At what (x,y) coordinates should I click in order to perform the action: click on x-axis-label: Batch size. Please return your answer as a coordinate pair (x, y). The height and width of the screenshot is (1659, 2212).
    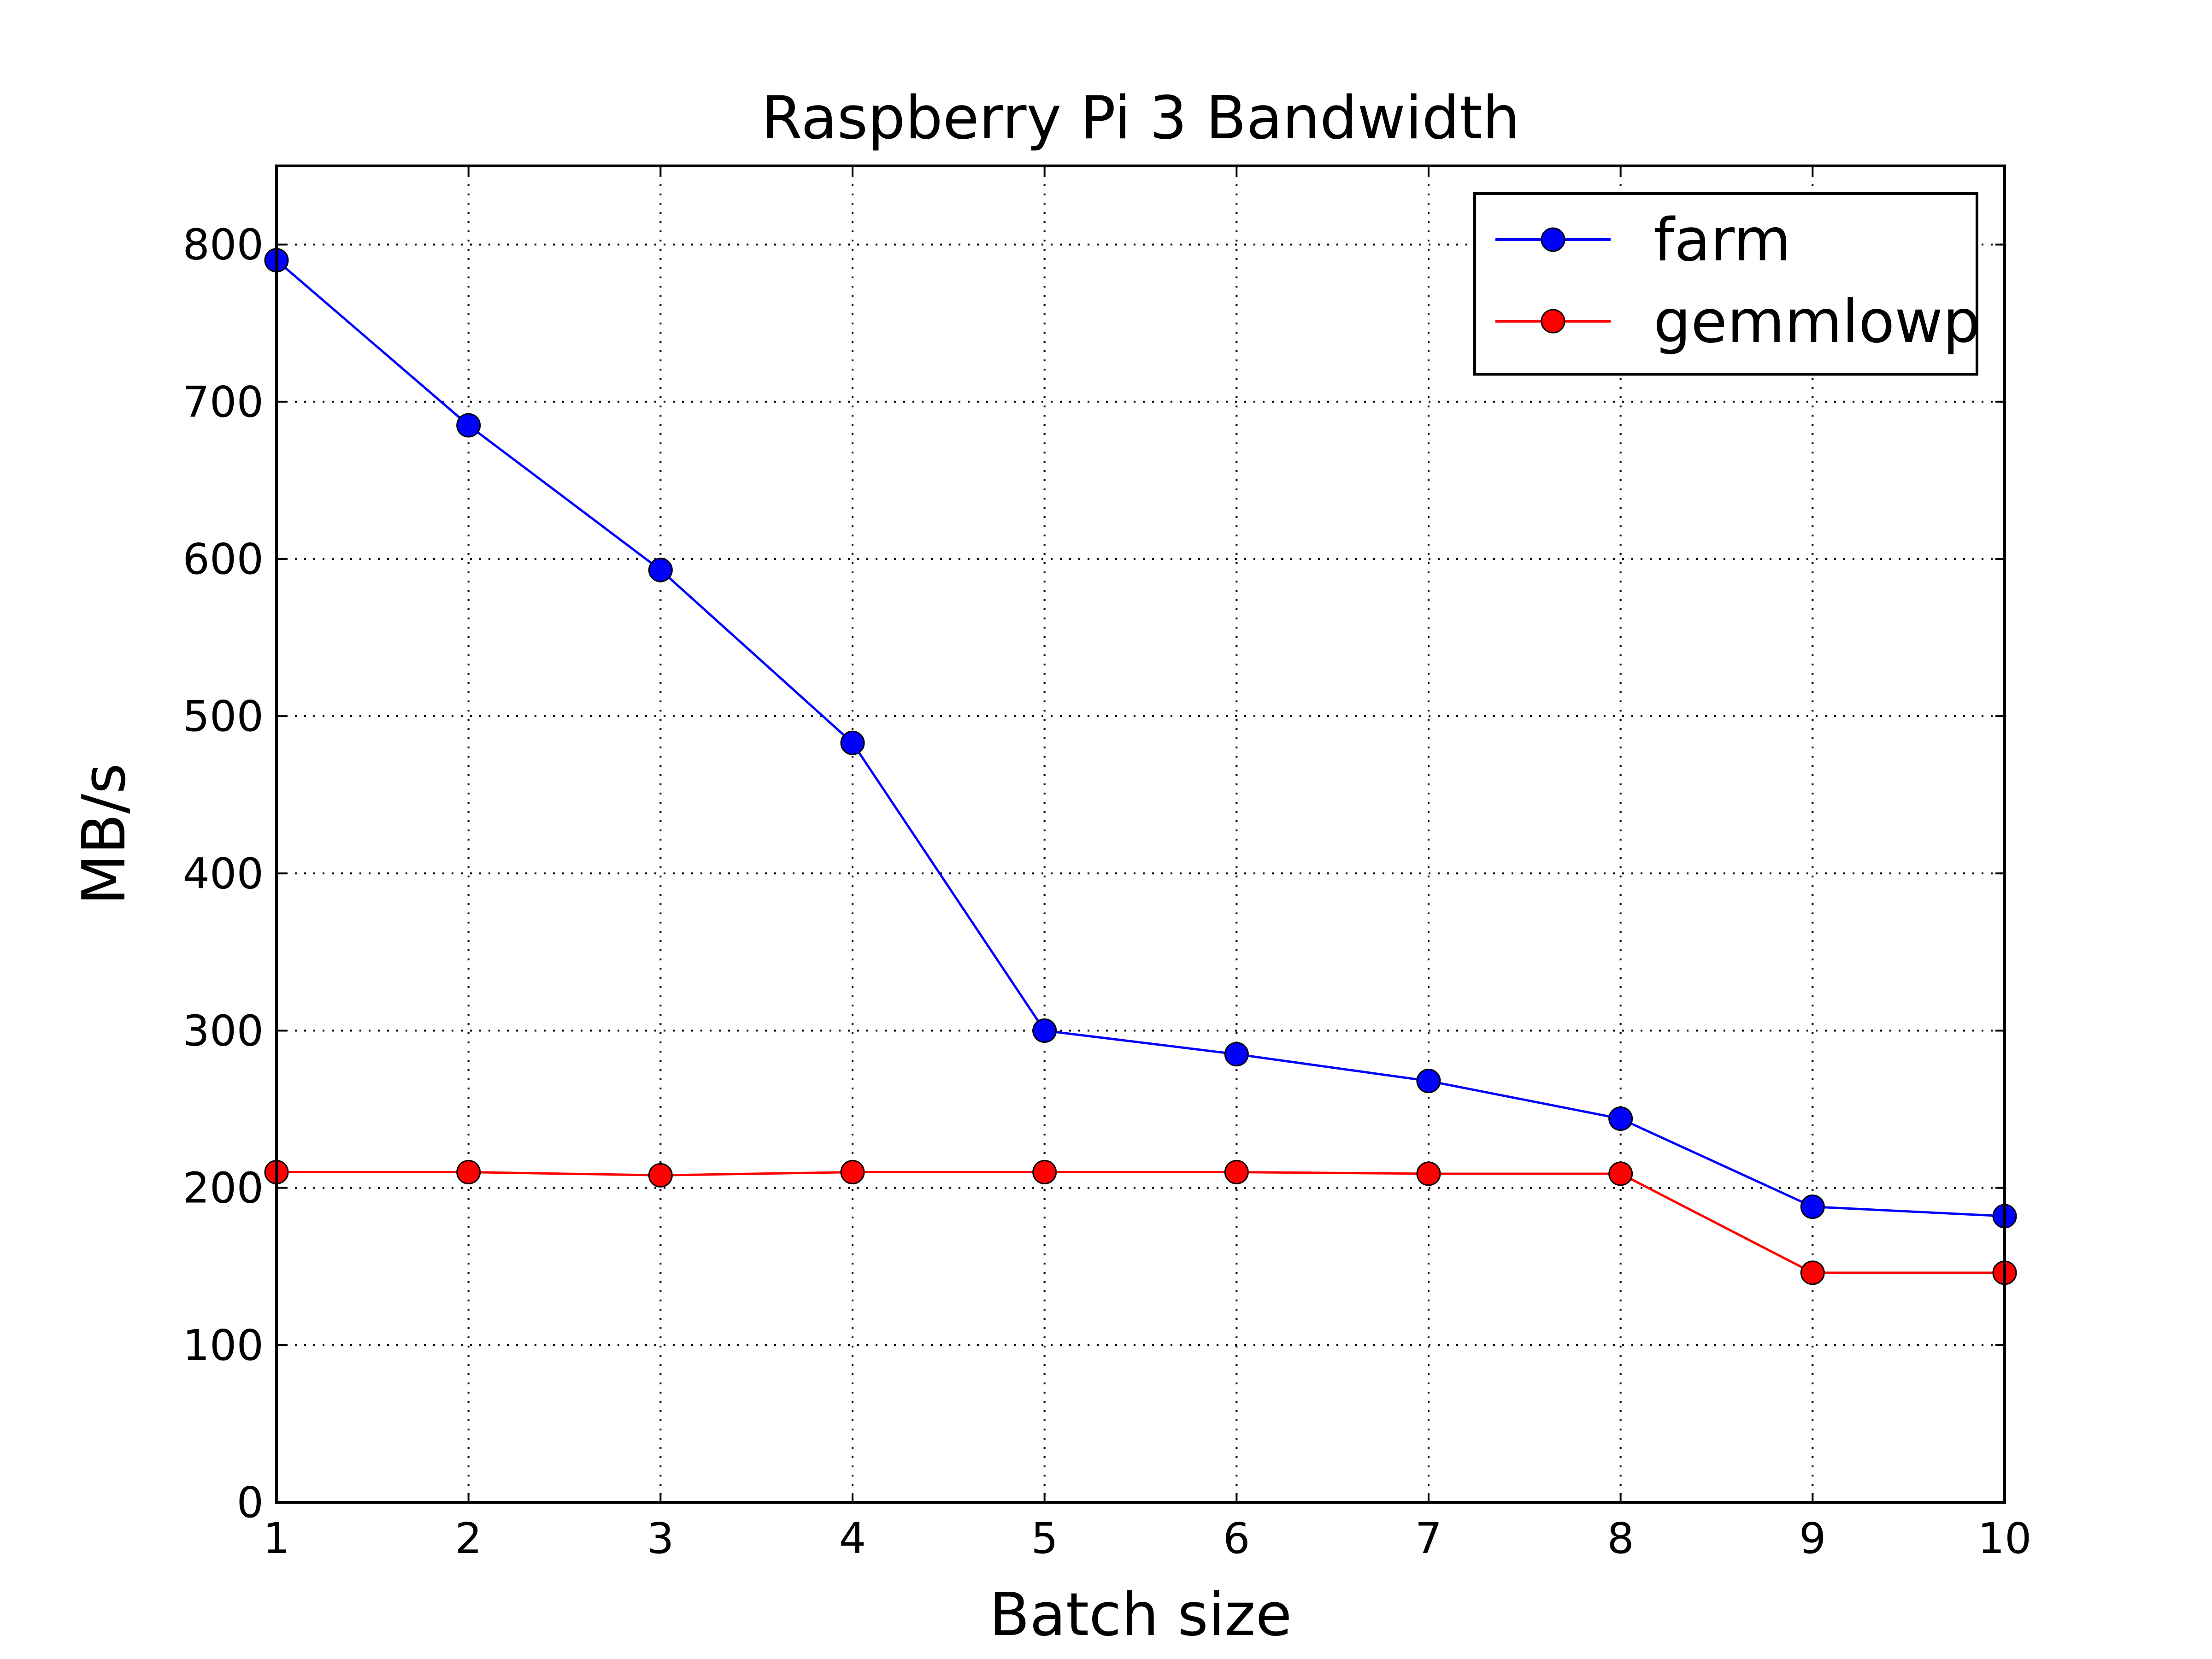
    Looking at the image, I should click on (1140, 1615).